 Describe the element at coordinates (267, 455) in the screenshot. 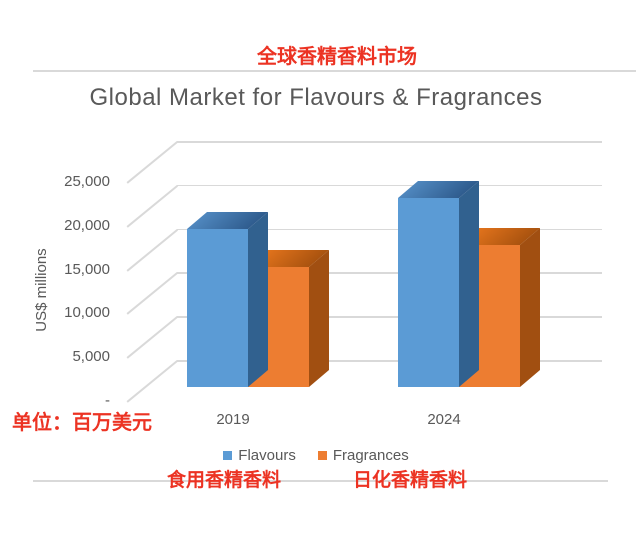

I see `legend-label-flavours: Flavours` at that location.